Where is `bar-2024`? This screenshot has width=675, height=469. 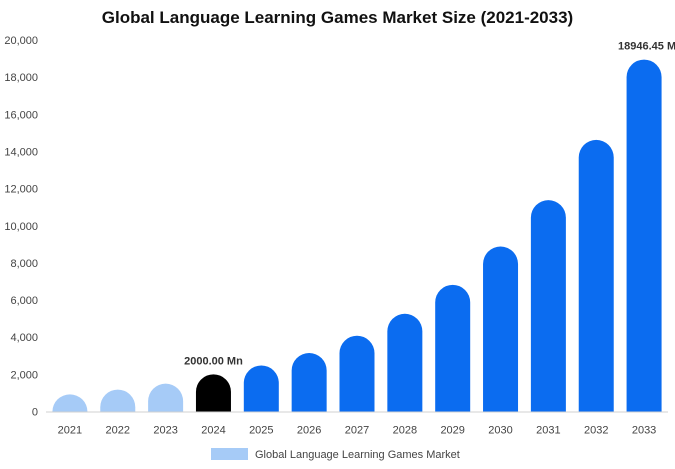
bar-2024 is located at coordinates (213, 393).